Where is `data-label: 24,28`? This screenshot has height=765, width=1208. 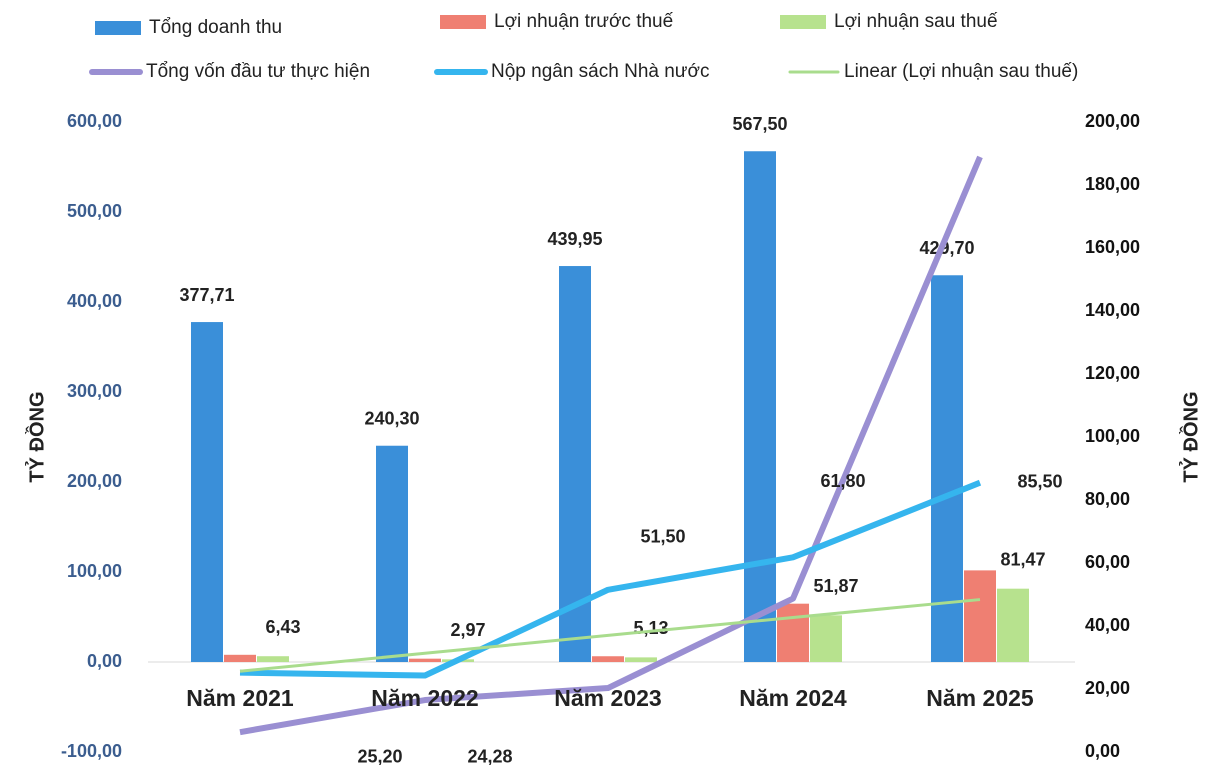 data-label: 24,28 is located at coordinates (489, 755).